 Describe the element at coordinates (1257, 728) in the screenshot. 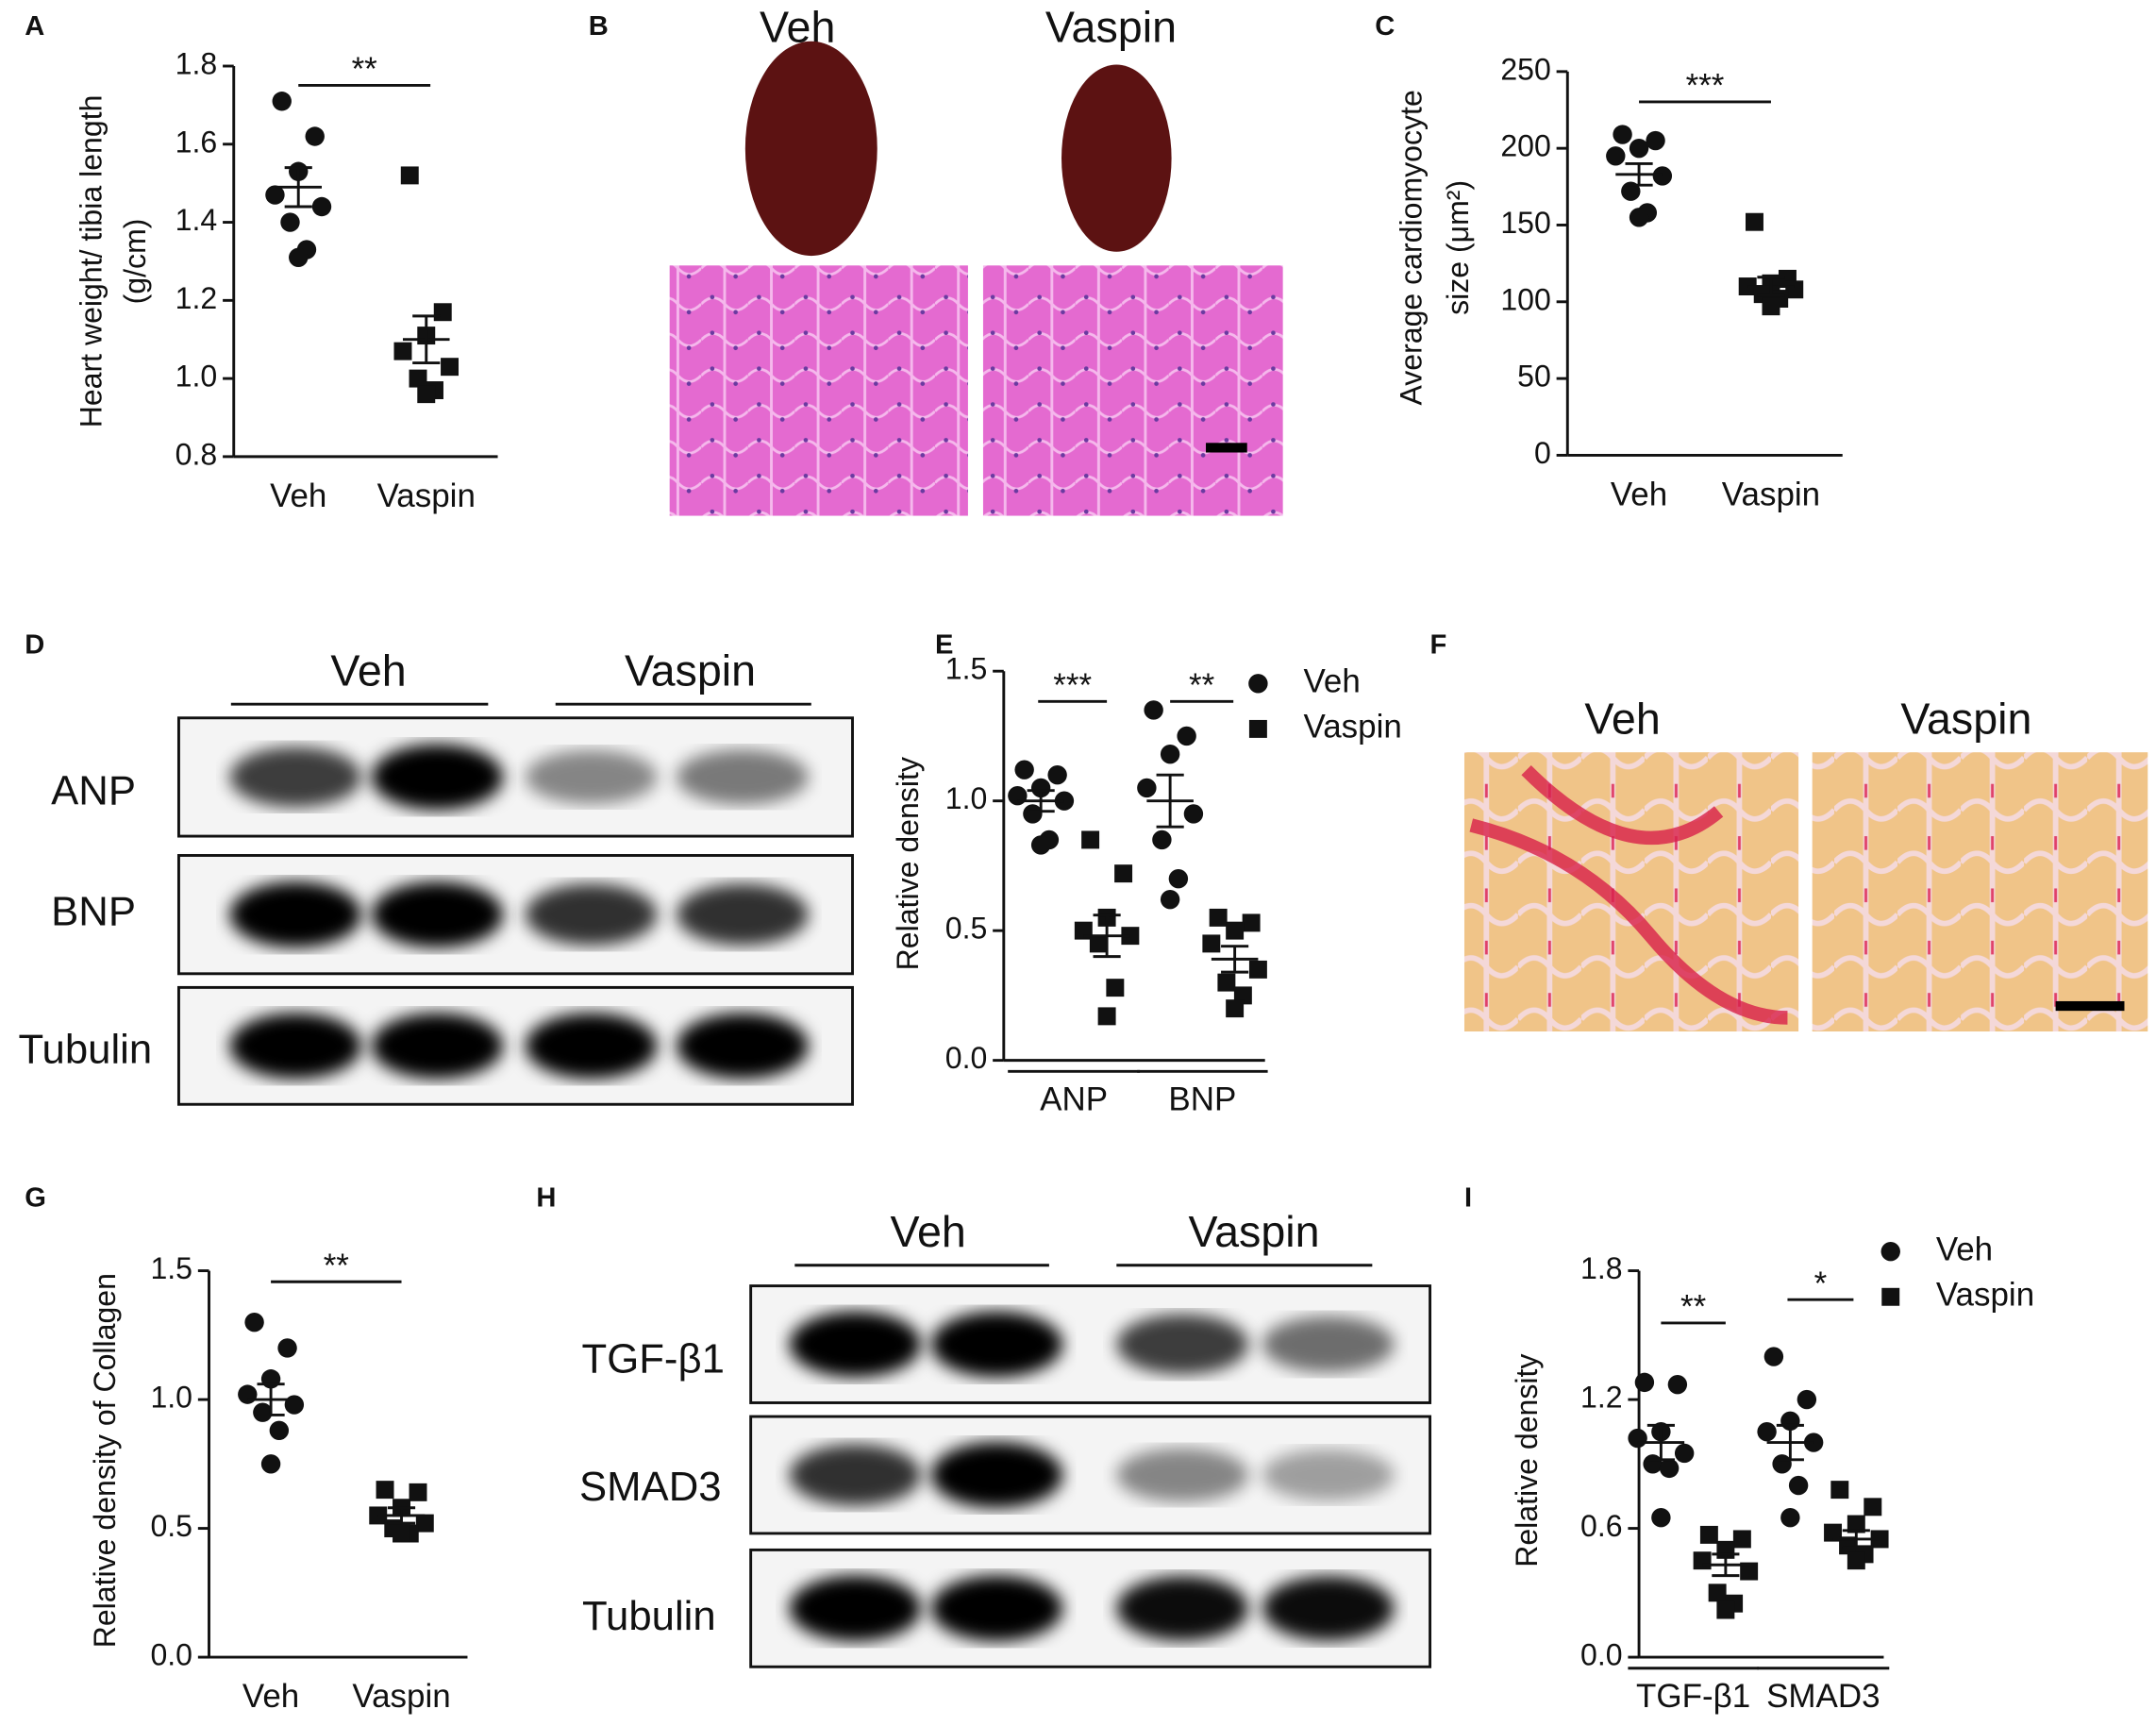

I see `legend-marker` at that location.